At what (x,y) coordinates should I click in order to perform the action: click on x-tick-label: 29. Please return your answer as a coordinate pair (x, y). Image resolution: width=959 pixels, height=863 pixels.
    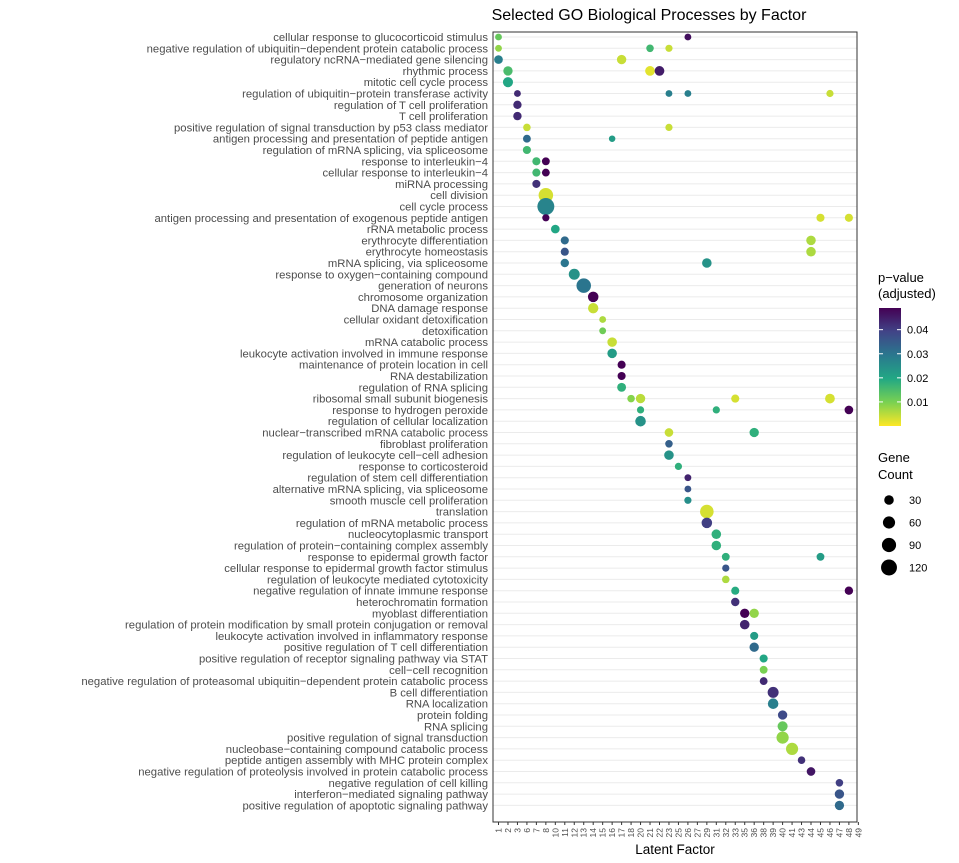
    Looking at the image, I should click on (707, 833).